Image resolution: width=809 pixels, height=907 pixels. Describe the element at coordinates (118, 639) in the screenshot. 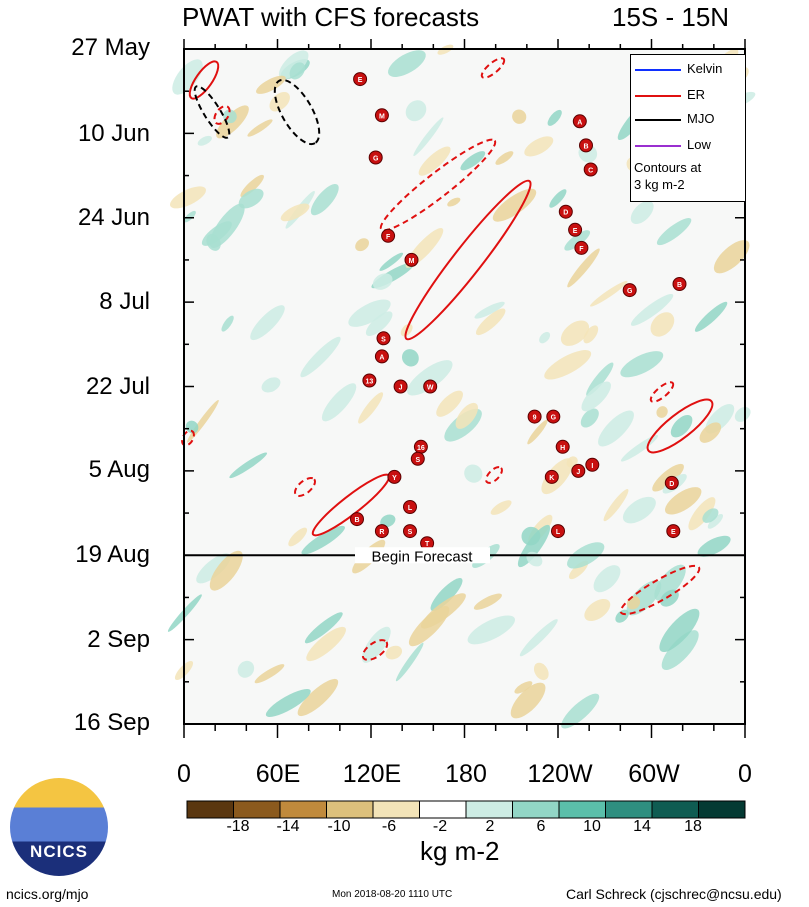

I see `y-tick-label: 2 Sep` at that location.